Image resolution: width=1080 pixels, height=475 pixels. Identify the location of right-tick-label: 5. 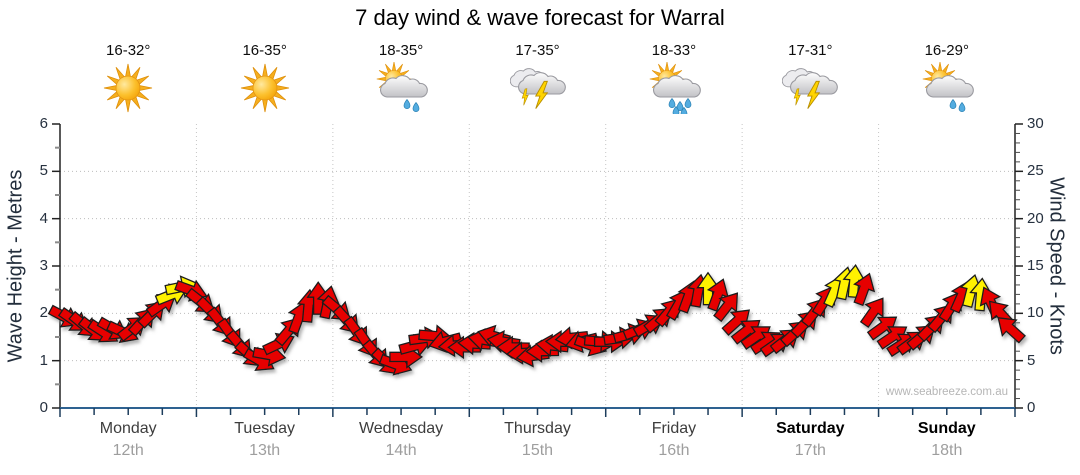
(1031, 360).